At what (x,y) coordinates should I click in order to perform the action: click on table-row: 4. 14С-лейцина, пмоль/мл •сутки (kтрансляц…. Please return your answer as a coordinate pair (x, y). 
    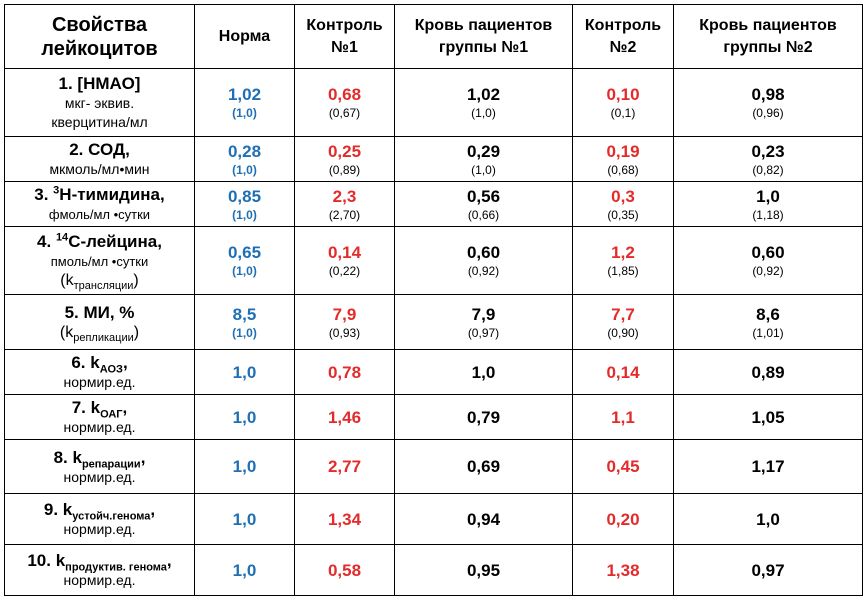
    Looking at the image, I should click on (433, 260).